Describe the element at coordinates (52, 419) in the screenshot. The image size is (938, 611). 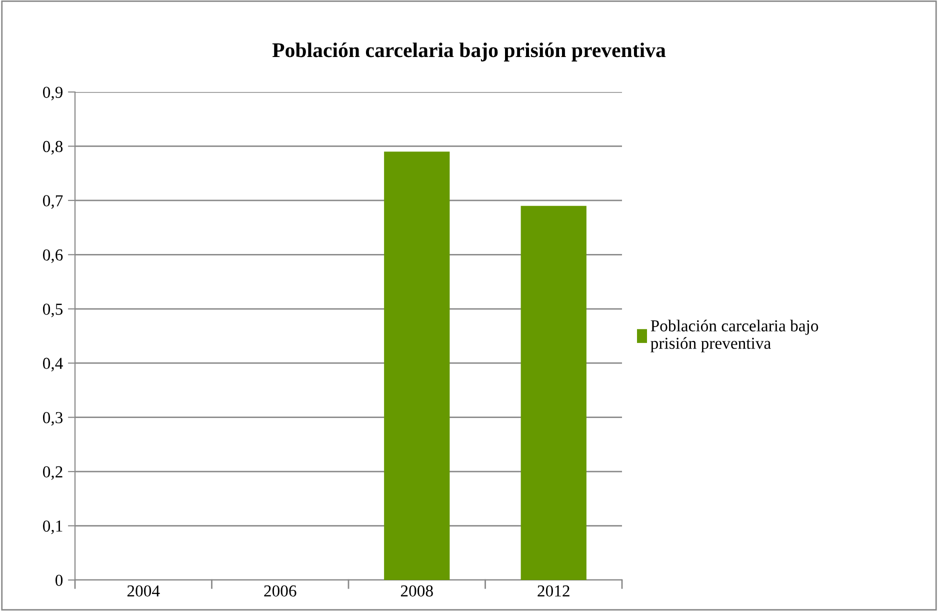
I see `y-tick-label: 0,3` at that location.